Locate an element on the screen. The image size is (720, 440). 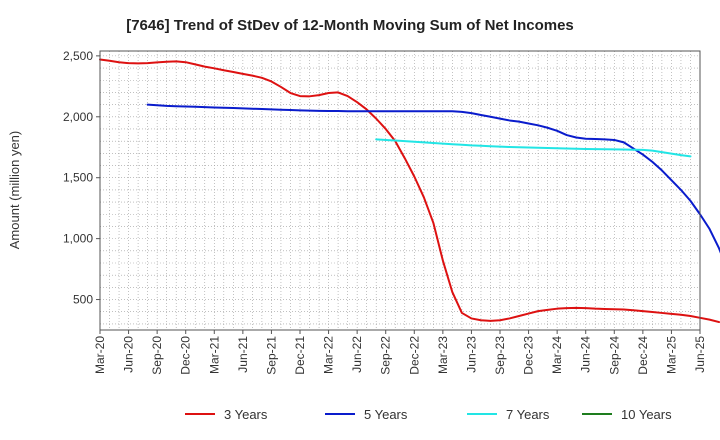
x-tick-label: Jun-21 is located at coordinates (243, 354).